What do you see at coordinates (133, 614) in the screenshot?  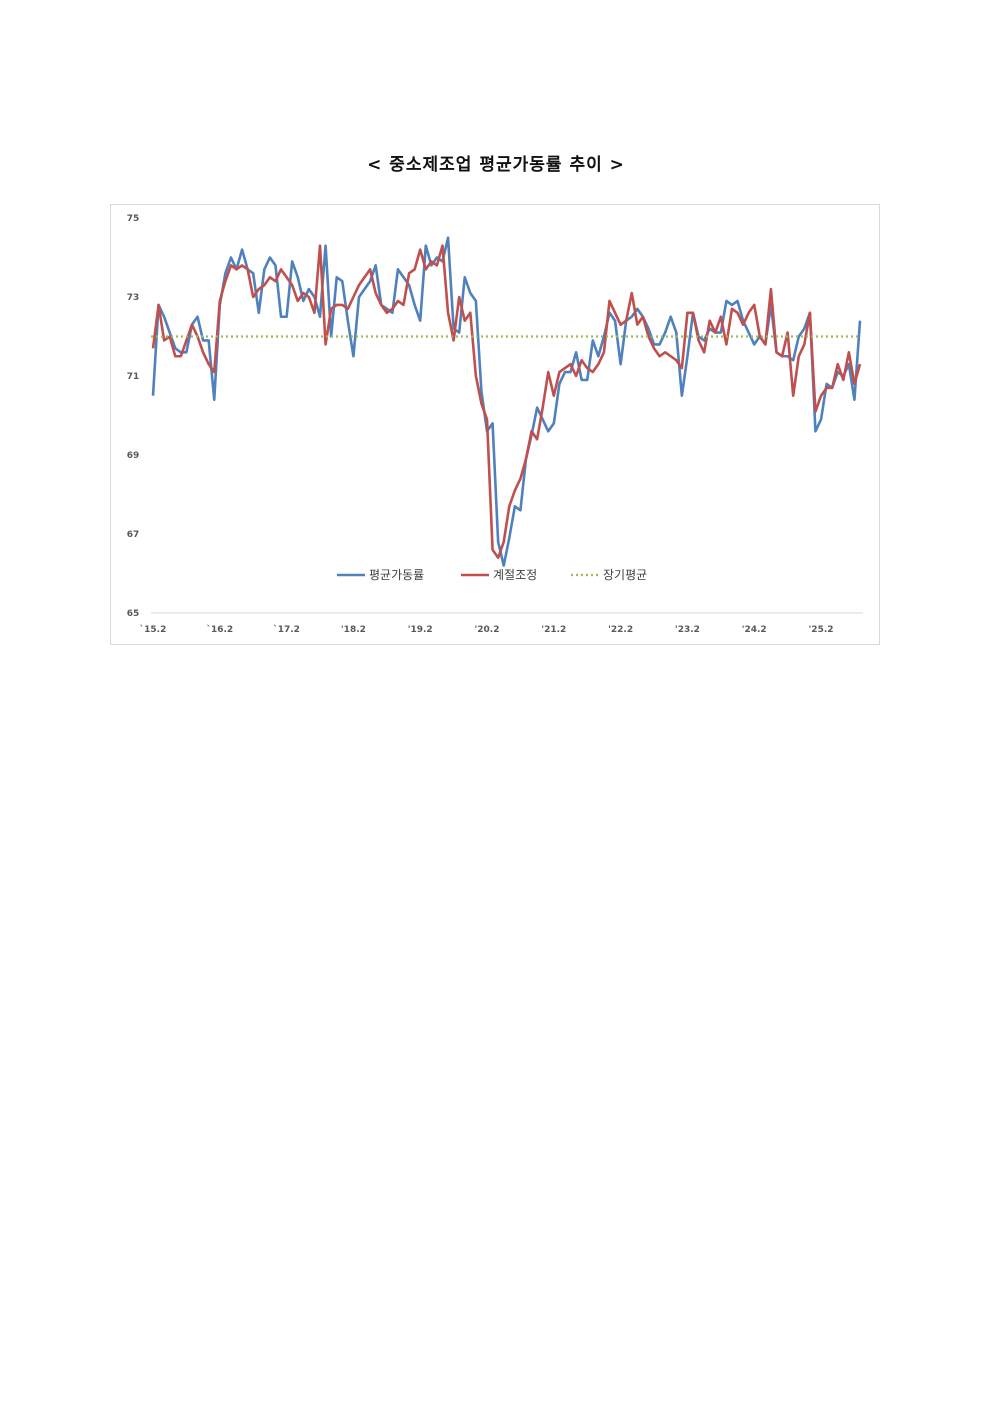 I see `y-tick-label: 65` at bounding box center [133, 614].